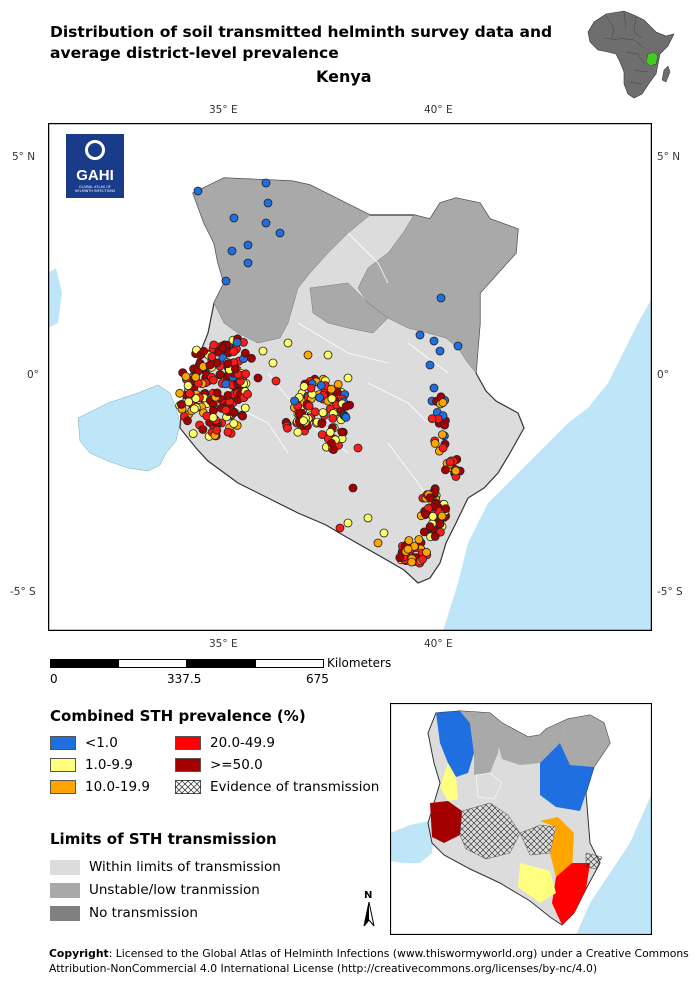 Image resolution: width=700 pixels, height=990 pixels. What do you see at coordinates (23, 592) in the screenshot?
I see `tick-lat-5s-left: -5° S` at bounding box center [23, 592].